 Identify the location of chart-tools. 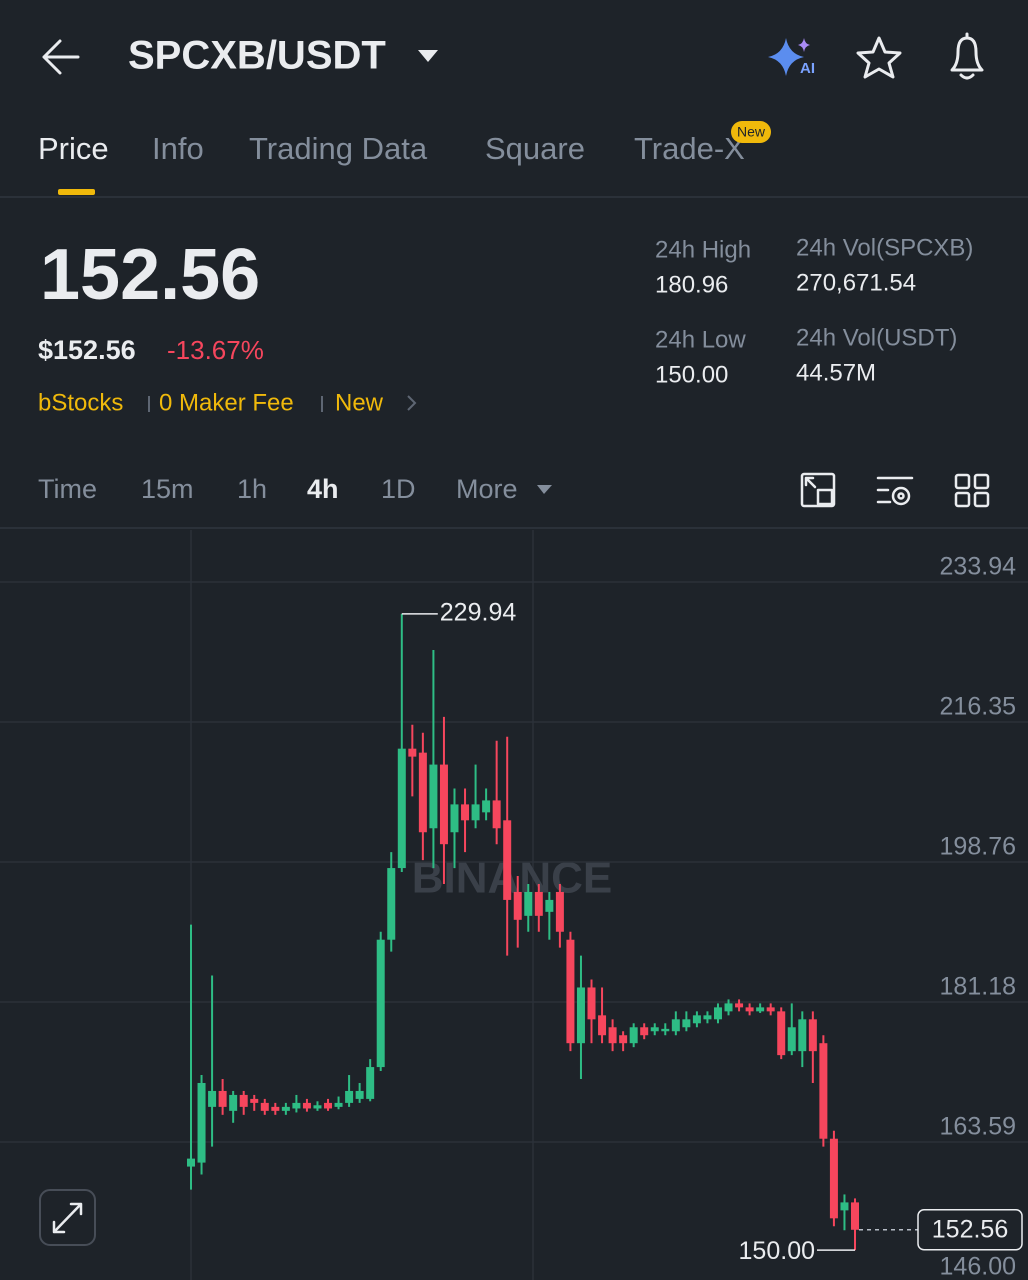
(895, 490).